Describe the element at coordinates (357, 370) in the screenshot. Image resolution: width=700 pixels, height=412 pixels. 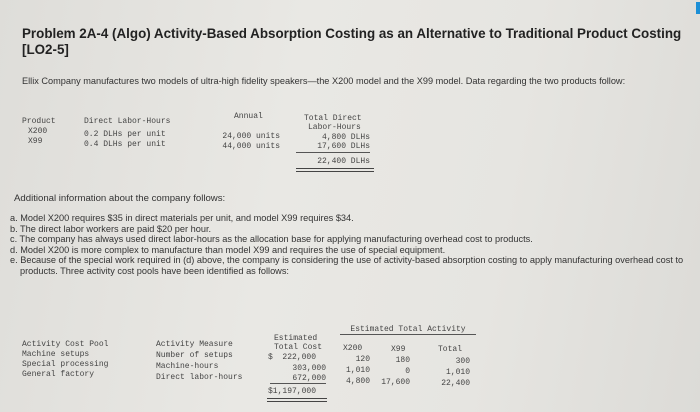
I see `t2-row2-x200: 1,010` at that location.